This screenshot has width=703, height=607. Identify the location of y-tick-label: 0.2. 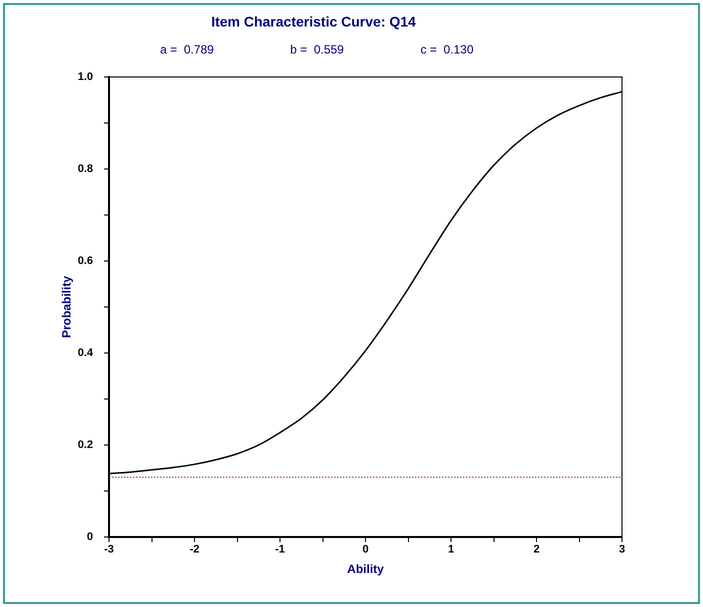
(85, 445).